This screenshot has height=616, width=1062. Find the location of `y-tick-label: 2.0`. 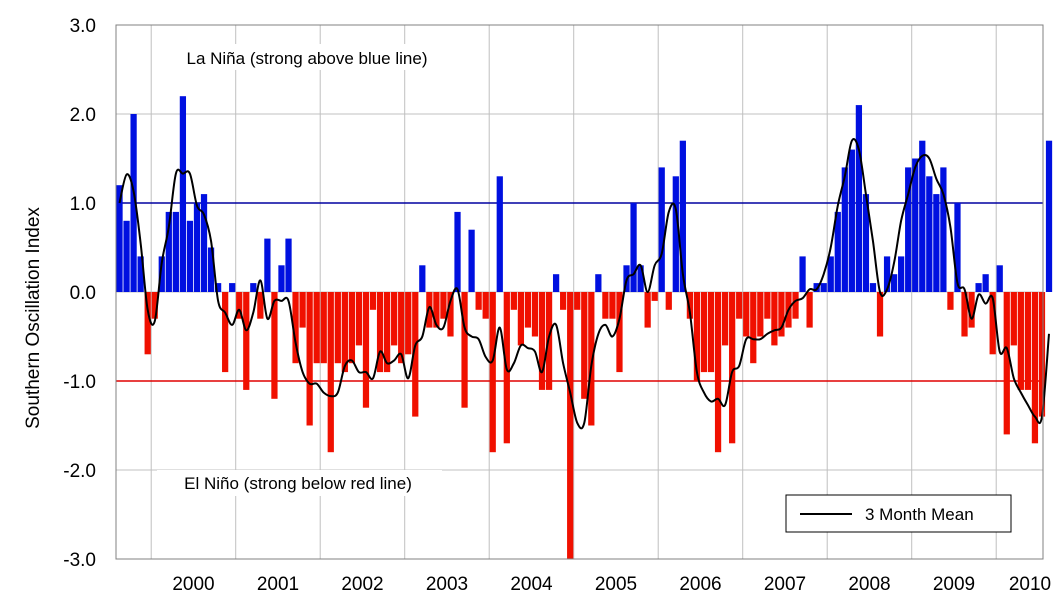

y-tick-label: 2.0 is located at coordinates (83, 115).